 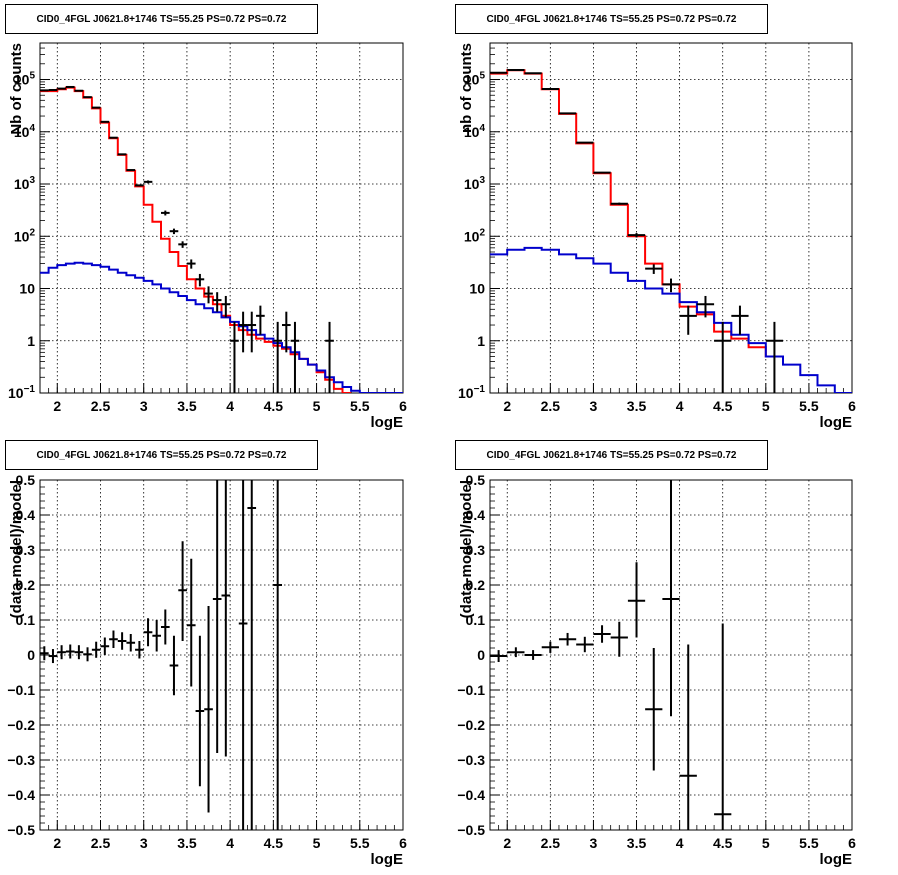 I want to click on y-tick-label: 10, so click(x=27, y=289).